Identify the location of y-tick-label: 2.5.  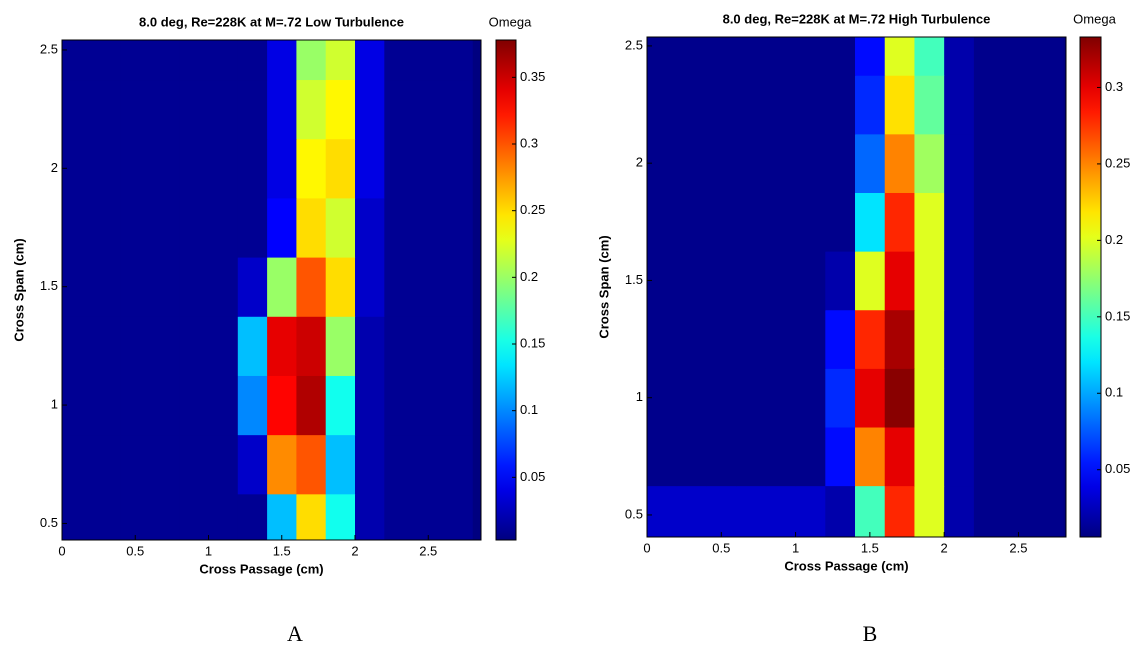
(634, 44).